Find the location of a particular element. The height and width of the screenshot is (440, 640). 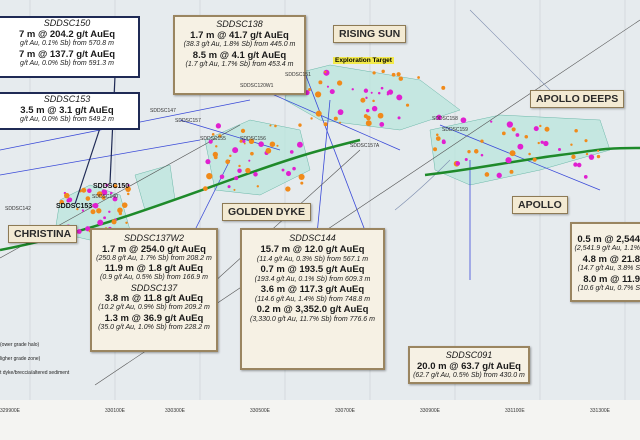

easting-label: 331100E is located at coordinates (515, 411).